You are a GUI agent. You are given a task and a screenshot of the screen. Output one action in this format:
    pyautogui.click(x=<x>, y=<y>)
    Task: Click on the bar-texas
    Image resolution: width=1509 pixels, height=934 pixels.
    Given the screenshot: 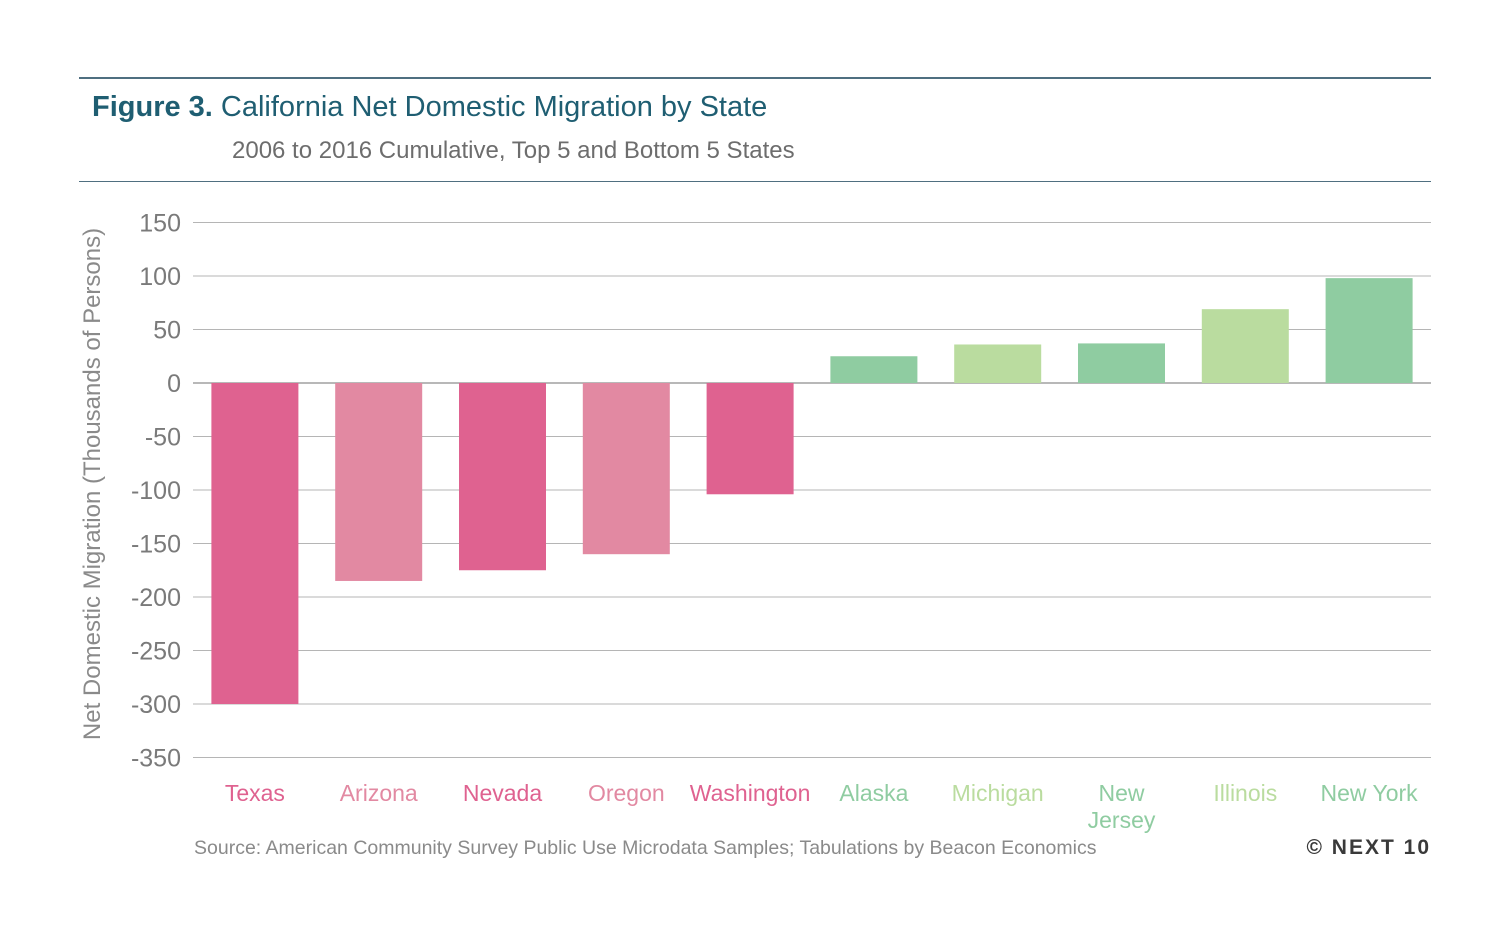 What is the action you would take?
    pyautogui.click(x=255, y=543)
    